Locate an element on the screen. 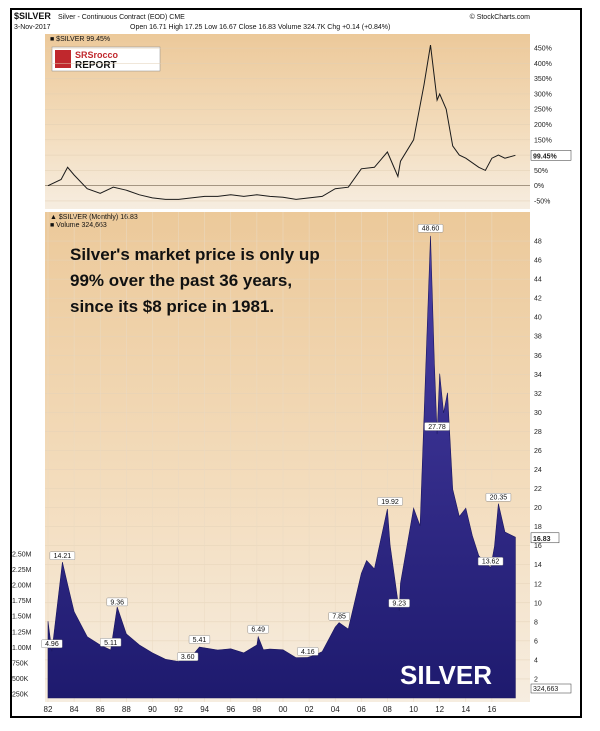 The height and width of the screenshot is (731, 600). pct-last-label: 99.45% is located at coordinates (551, 155).